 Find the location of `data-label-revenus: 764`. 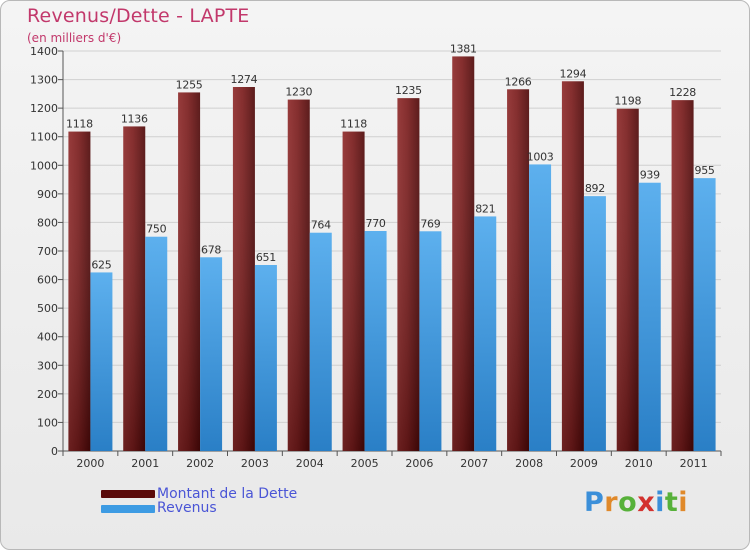

data-label-revenus: 764 is located at coordinates (321, 225).